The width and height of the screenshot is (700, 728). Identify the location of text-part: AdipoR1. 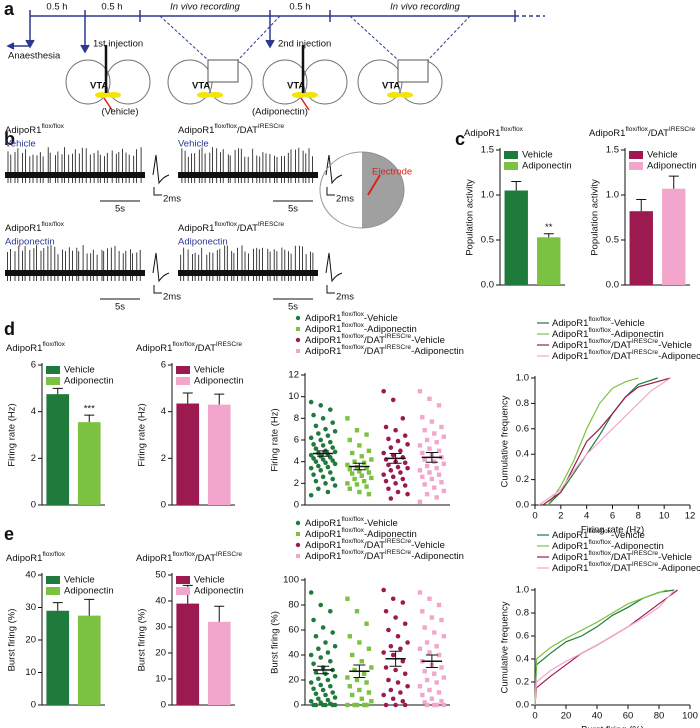
(154, 348).